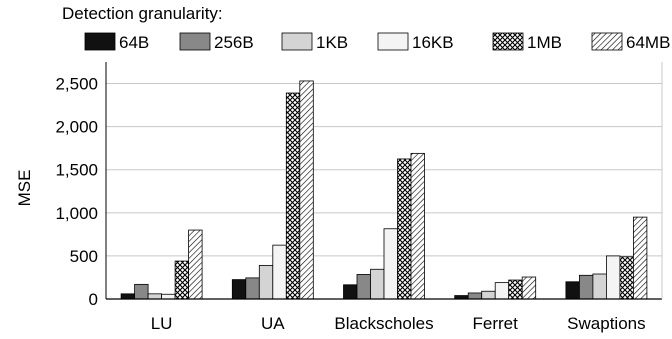 This screenshot has height=339, width=672. Describe the element at coordinates (76, 170) in the screenshot. I see `y-tick-label: 1,500` at that location.